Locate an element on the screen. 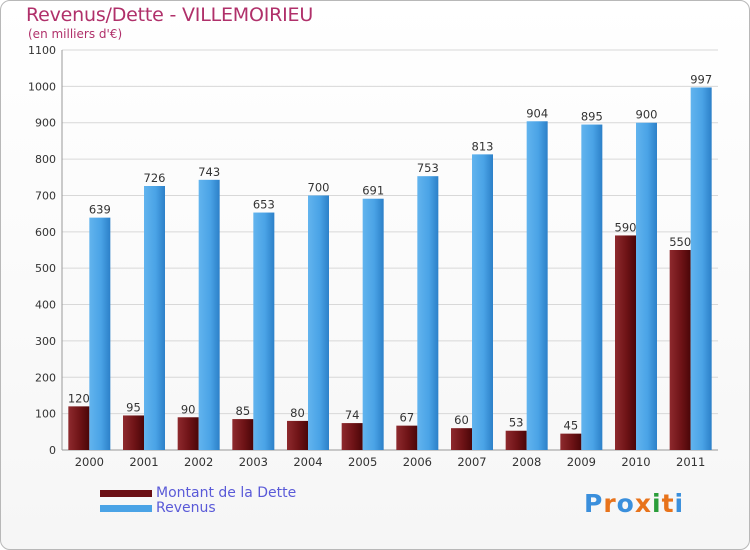 Image resolution: width=750 pixels, height=550 pixels. logo-letter: o is located at coordinates (625, 503).